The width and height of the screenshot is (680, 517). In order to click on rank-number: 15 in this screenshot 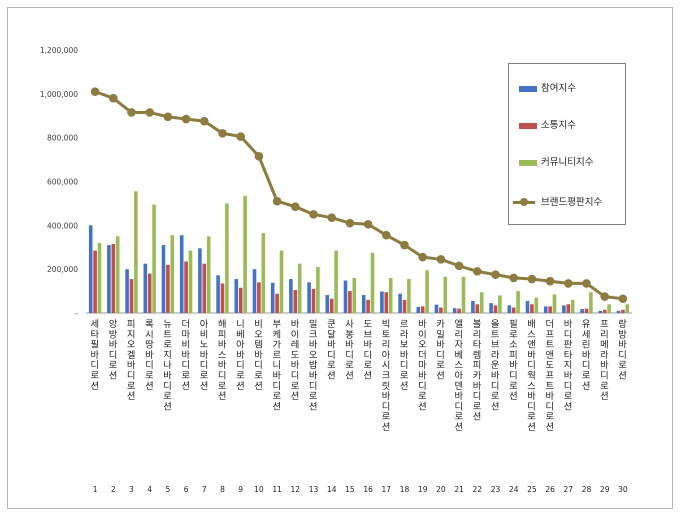, I will do `click(350, 489)`.